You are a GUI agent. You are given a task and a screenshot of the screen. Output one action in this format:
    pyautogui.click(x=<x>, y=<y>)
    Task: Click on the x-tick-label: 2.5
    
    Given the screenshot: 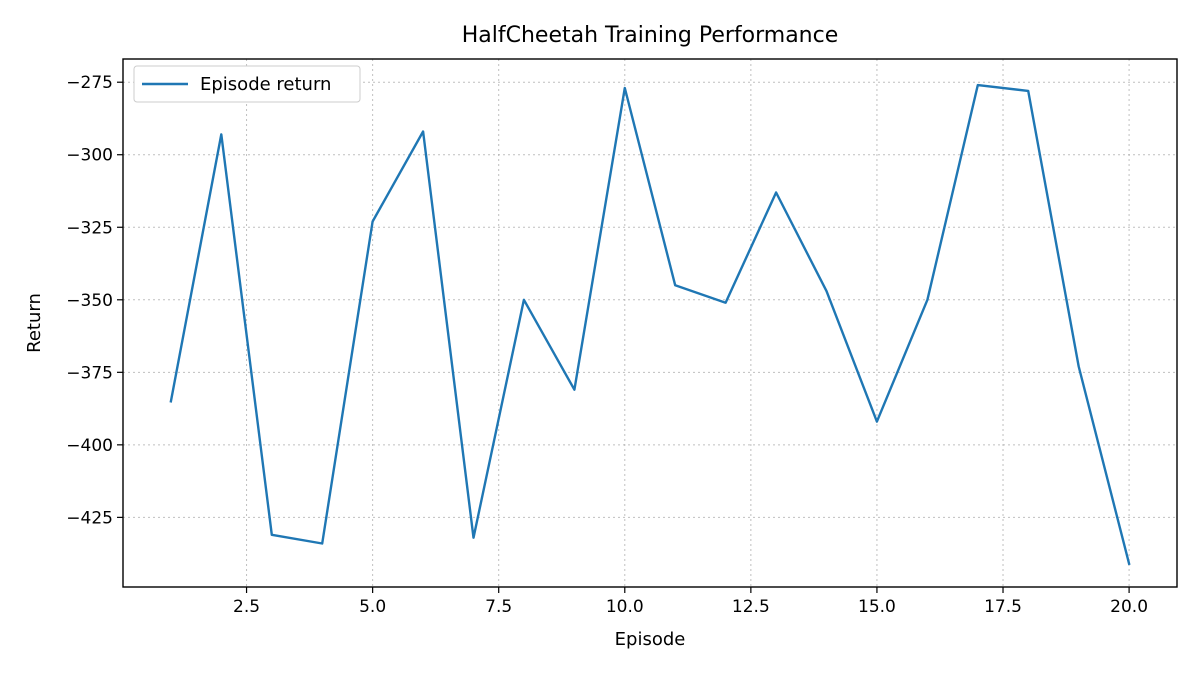 What is the action you would take?
    pyautogui.click(x=246, y=607)
    